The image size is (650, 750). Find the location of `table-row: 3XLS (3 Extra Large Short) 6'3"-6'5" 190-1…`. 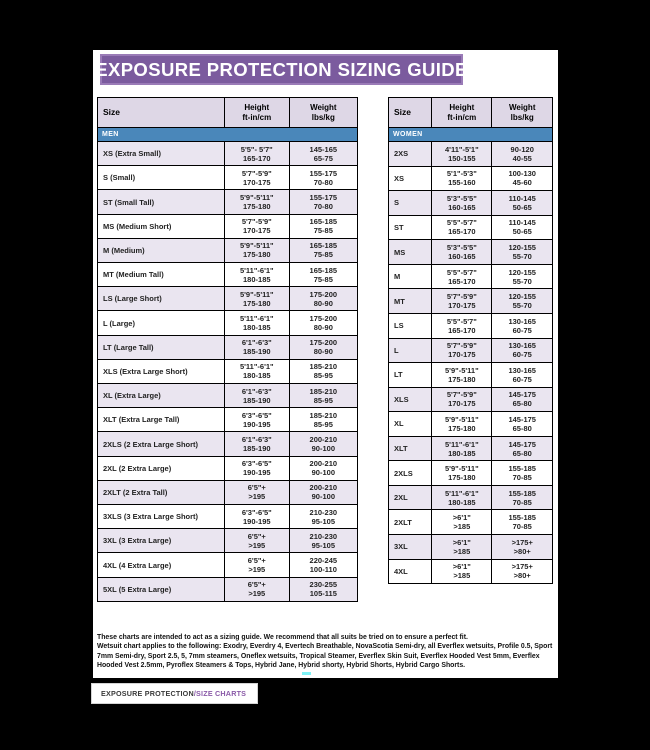

table-row: 3XLS (3 Extra Large Short) 6'3"-6'5" 190-1… is located at coordinates (227, 517).